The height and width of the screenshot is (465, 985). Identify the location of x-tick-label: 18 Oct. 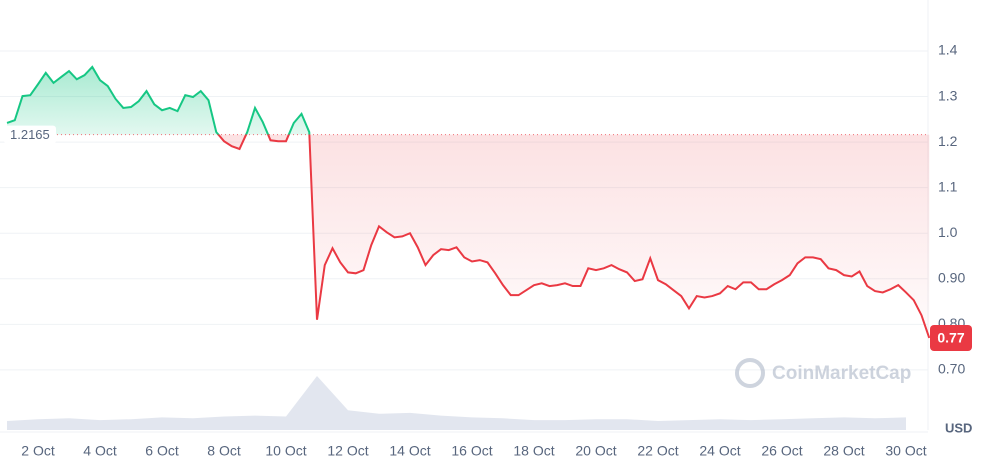
(533, 451).